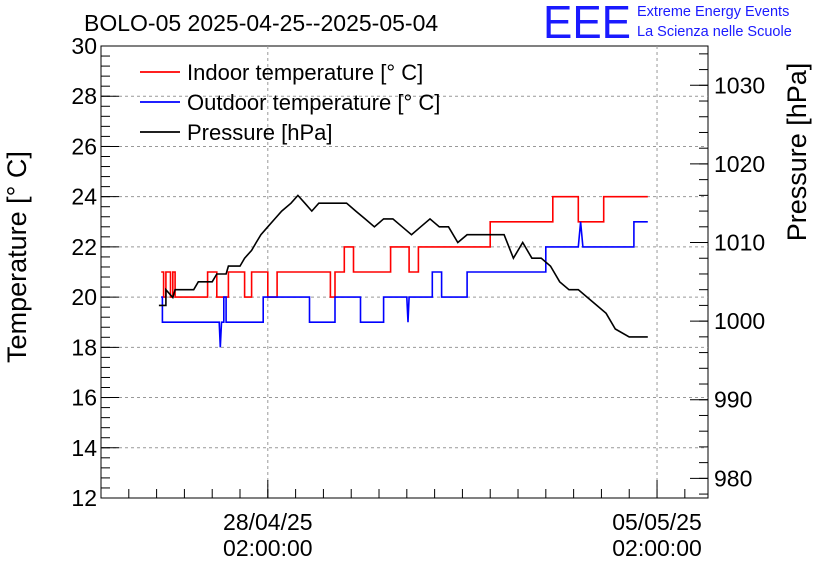  Describe the element at coordinates (84, 347) in the screenshot. I see `y-tick-label: 18` at that location.